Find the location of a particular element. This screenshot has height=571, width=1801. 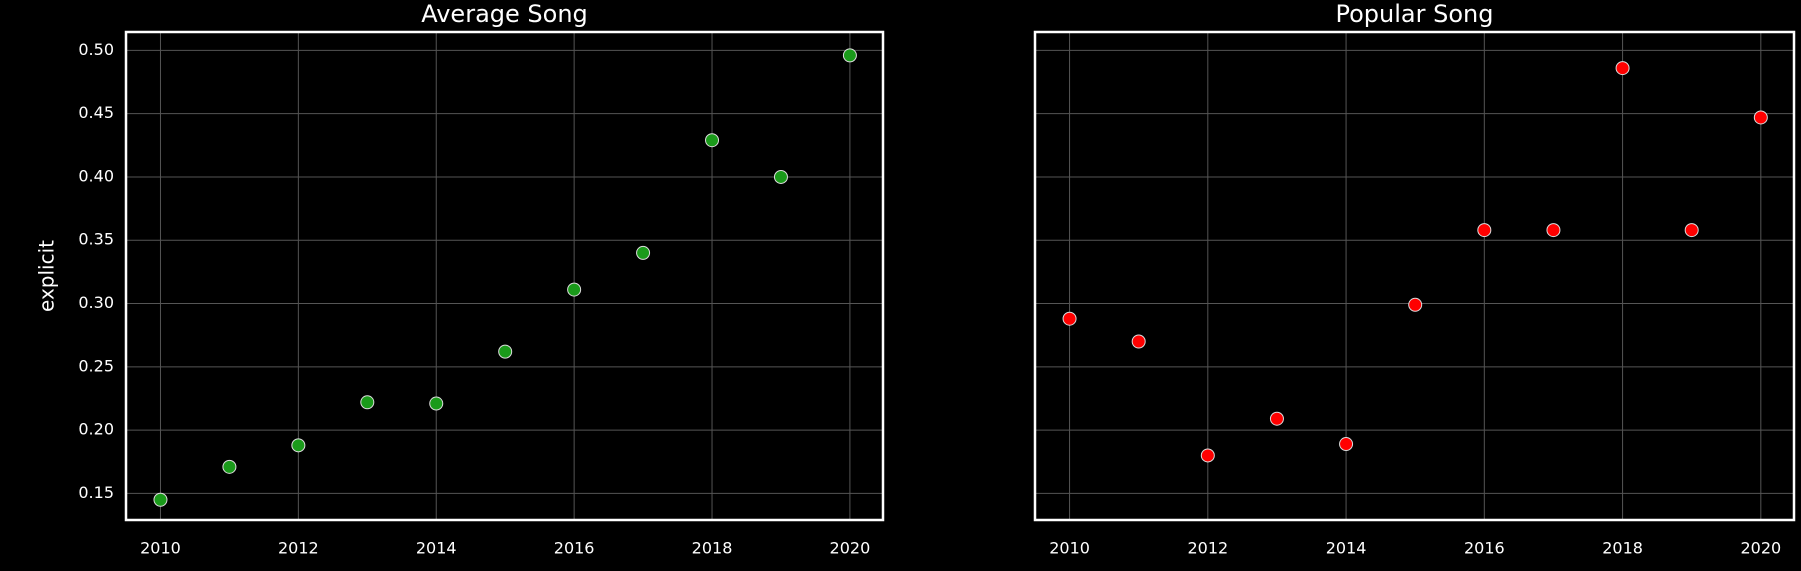

y-tick-label: 0.30 is located at coordinates (96, 302).